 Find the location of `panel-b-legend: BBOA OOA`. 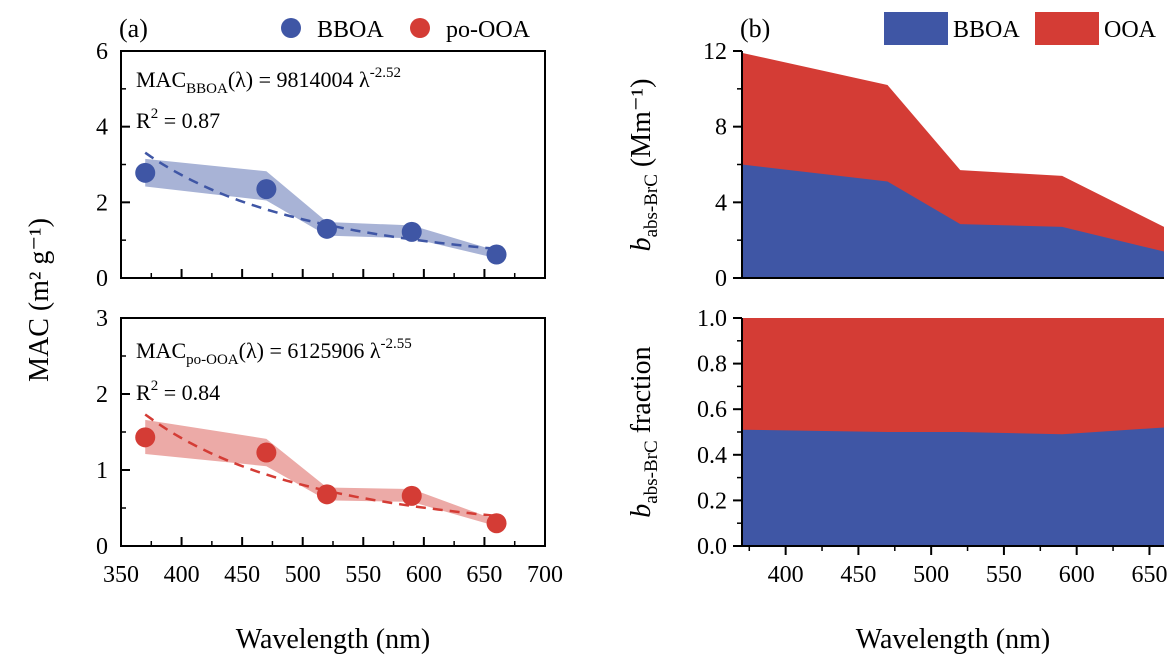

panel-b-legend: BBOA OOA is located at coordinates (1020, 28).